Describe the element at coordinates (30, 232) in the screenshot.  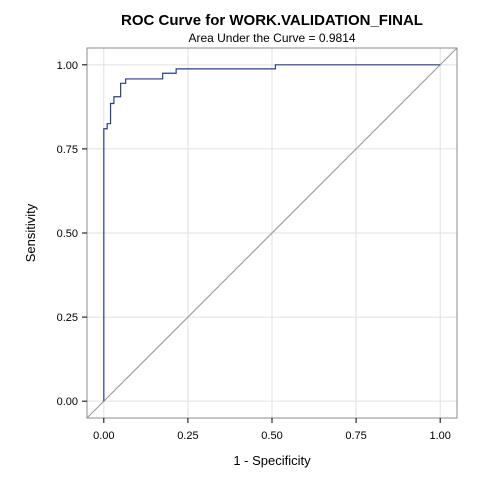
I see `y-axis-label: Sensitivity` at that location.